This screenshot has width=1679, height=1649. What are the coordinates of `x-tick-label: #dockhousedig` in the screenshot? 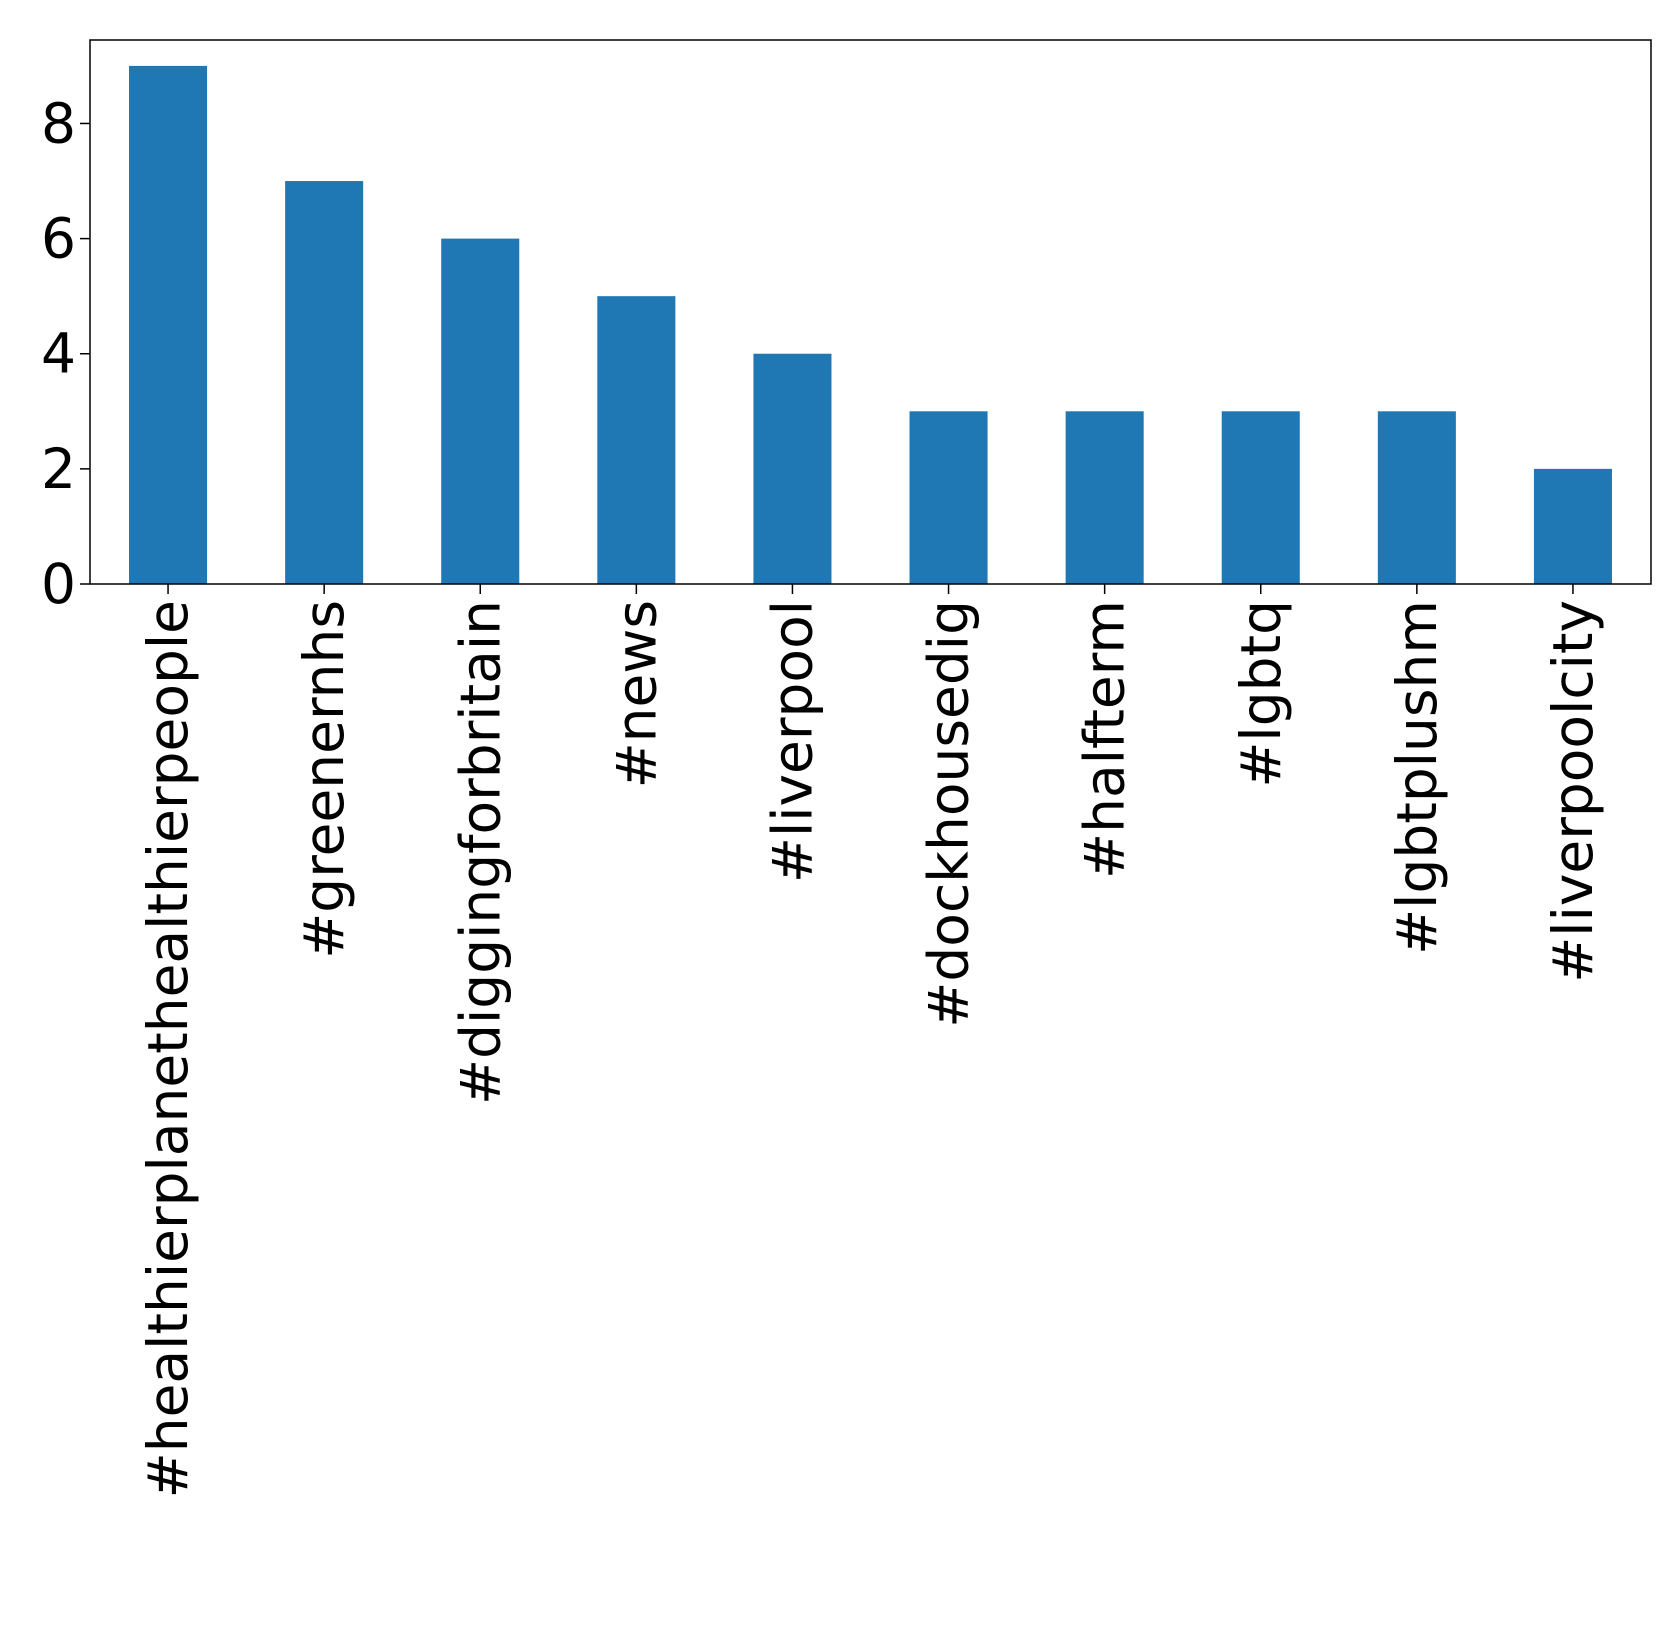 It's located at (949, 814).